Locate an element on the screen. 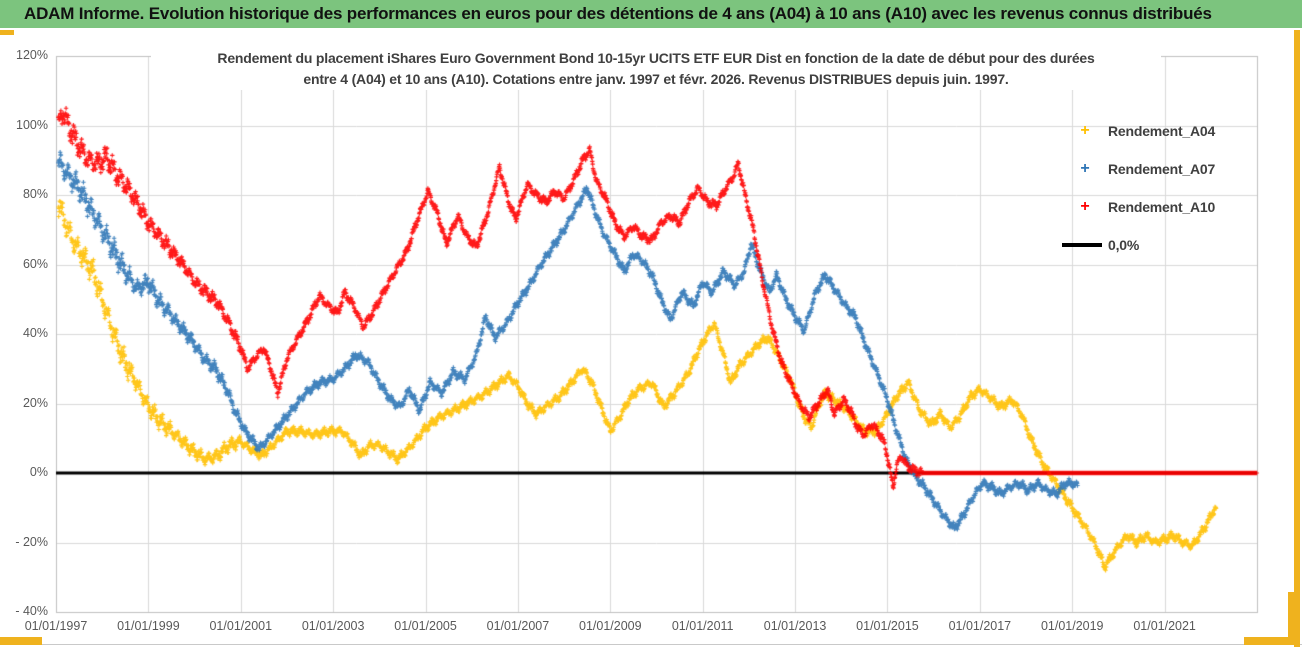 Image resolution: width=1302 pixels, height=647 pixels. legend-item-rendement-a07: + Rendement_A07 is located at coordinates (1177, 169).